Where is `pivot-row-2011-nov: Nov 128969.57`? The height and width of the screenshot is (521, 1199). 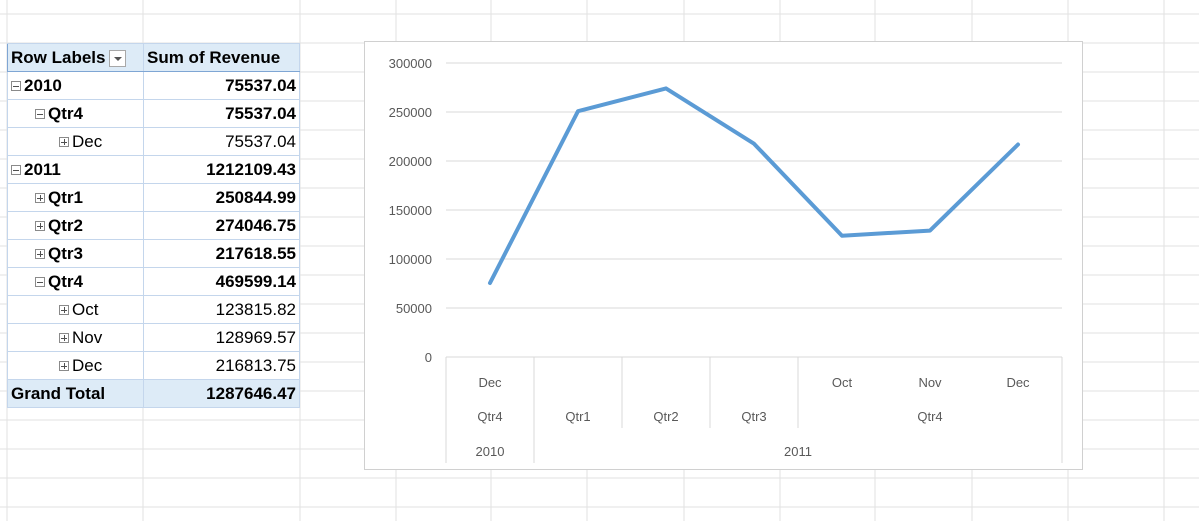
pivot-row-2011-nov: Nov 128969.57 is located at coordinates (153, 337).